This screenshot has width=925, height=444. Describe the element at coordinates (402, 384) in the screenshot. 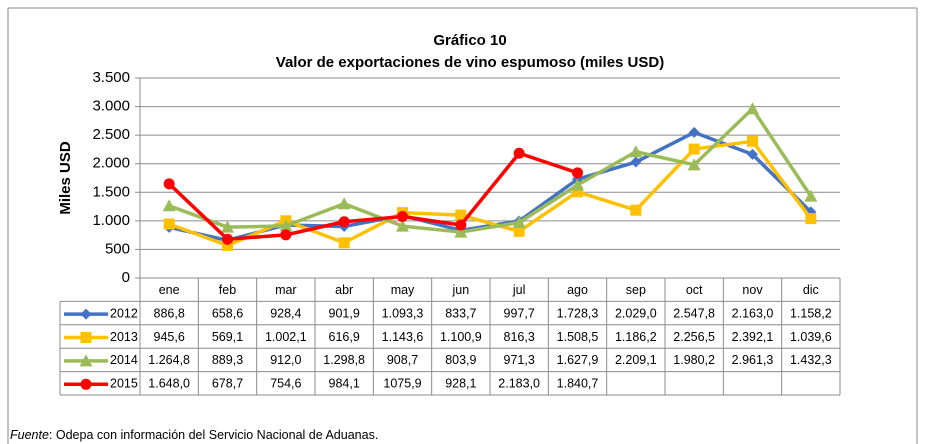

I see `table-cell: 1075,9` at that location.